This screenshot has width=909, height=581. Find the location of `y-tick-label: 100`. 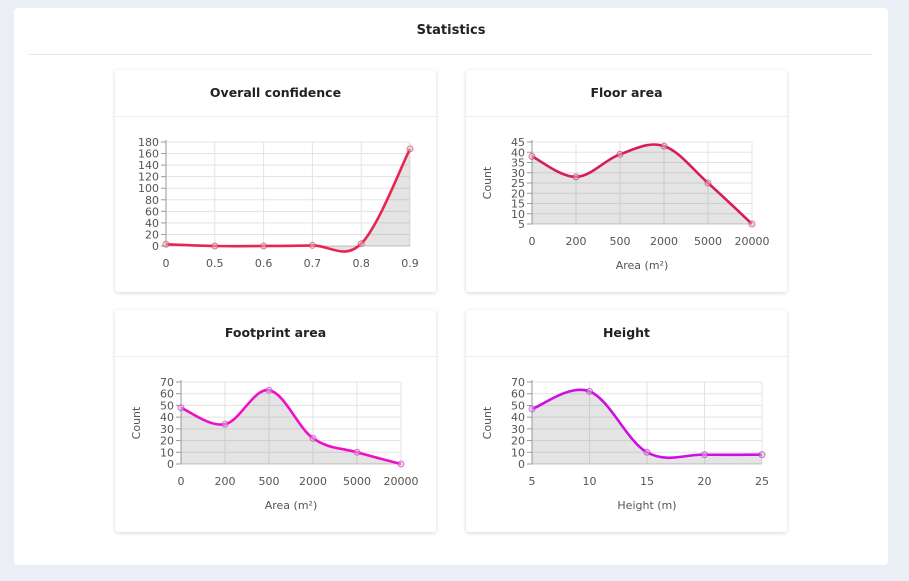

y-tick-label: 100 is located at coordinates (148, 188).